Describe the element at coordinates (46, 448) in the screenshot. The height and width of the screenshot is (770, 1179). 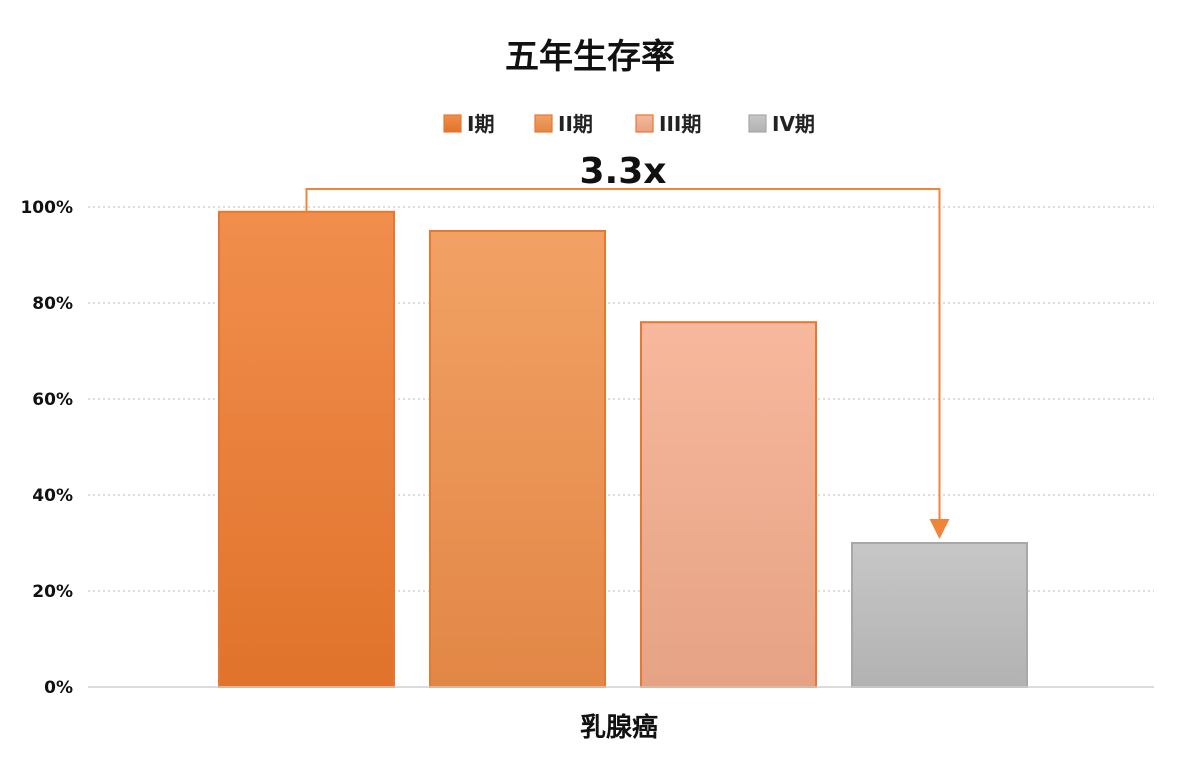
I see `y-axis: 0% 20% 40% 60% 80% 100%` at that location.